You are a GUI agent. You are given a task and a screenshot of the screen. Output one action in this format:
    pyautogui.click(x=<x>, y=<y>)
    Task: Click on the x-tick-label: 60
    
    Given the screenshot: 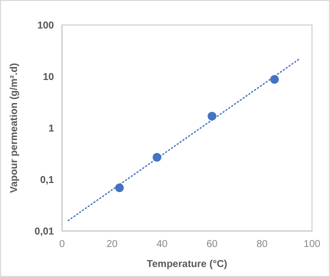 What is the action you would take?
    pyautogui.click(x=212, y=244)
    